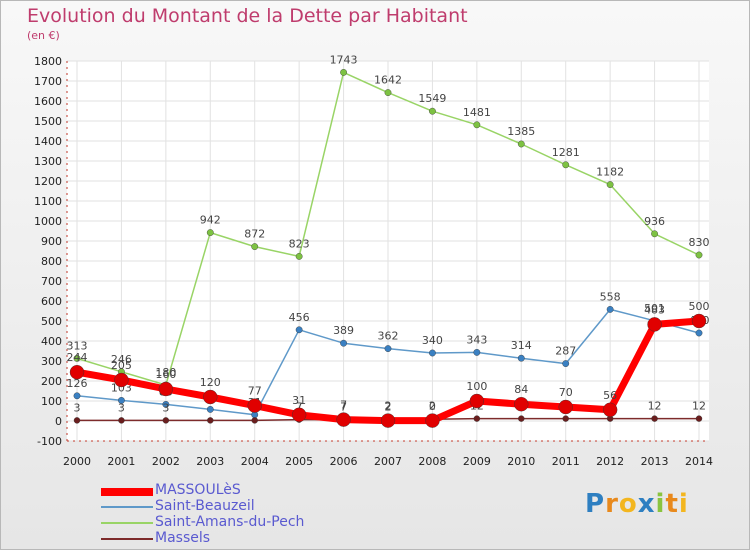  I want to click on x-tick-label: 2001, so click(121, 461).